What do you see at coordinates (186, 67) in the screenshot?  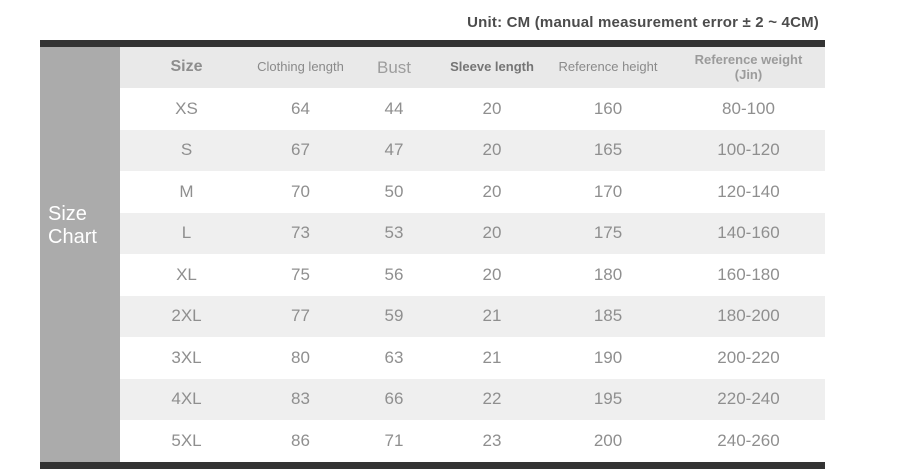 I see `column-header-size: Size` at bounding box center [186, 67].